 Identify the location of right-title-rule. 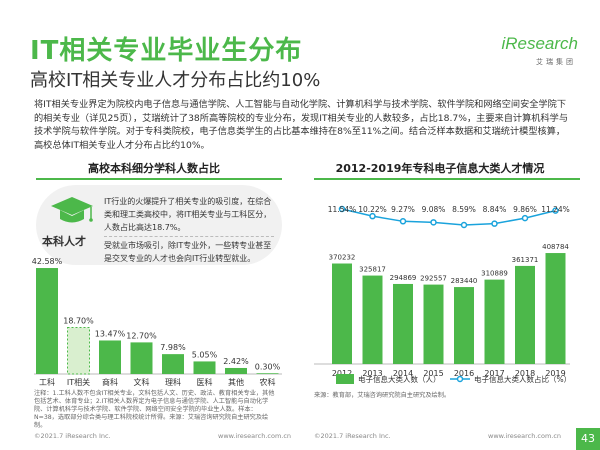
(447, 179).